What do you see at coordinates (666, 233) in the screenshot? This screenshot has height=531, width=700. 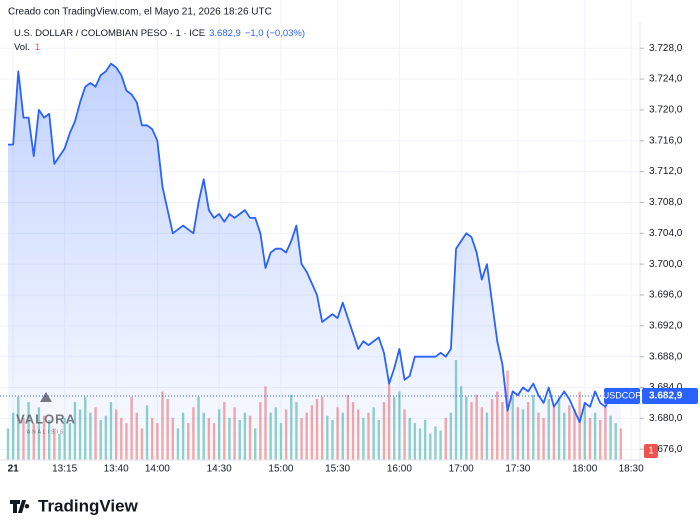 I see `y-tick-label: 3.704,0` at bounding box center [666, 233].